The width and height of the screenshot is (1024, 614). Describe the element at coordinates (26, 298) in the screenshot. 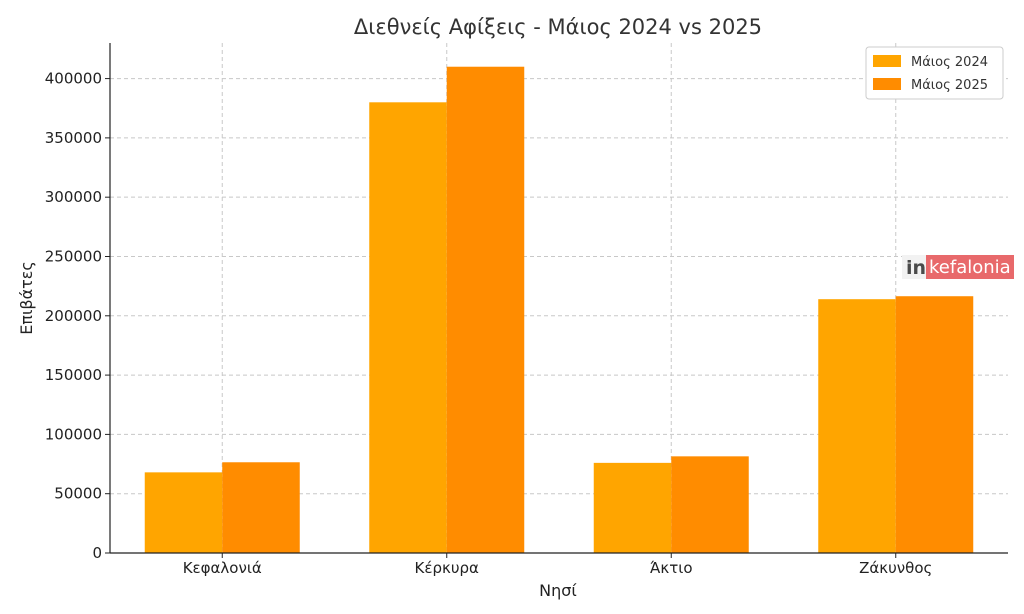

I see `y-axis-label: Επιβάτες` at that location.